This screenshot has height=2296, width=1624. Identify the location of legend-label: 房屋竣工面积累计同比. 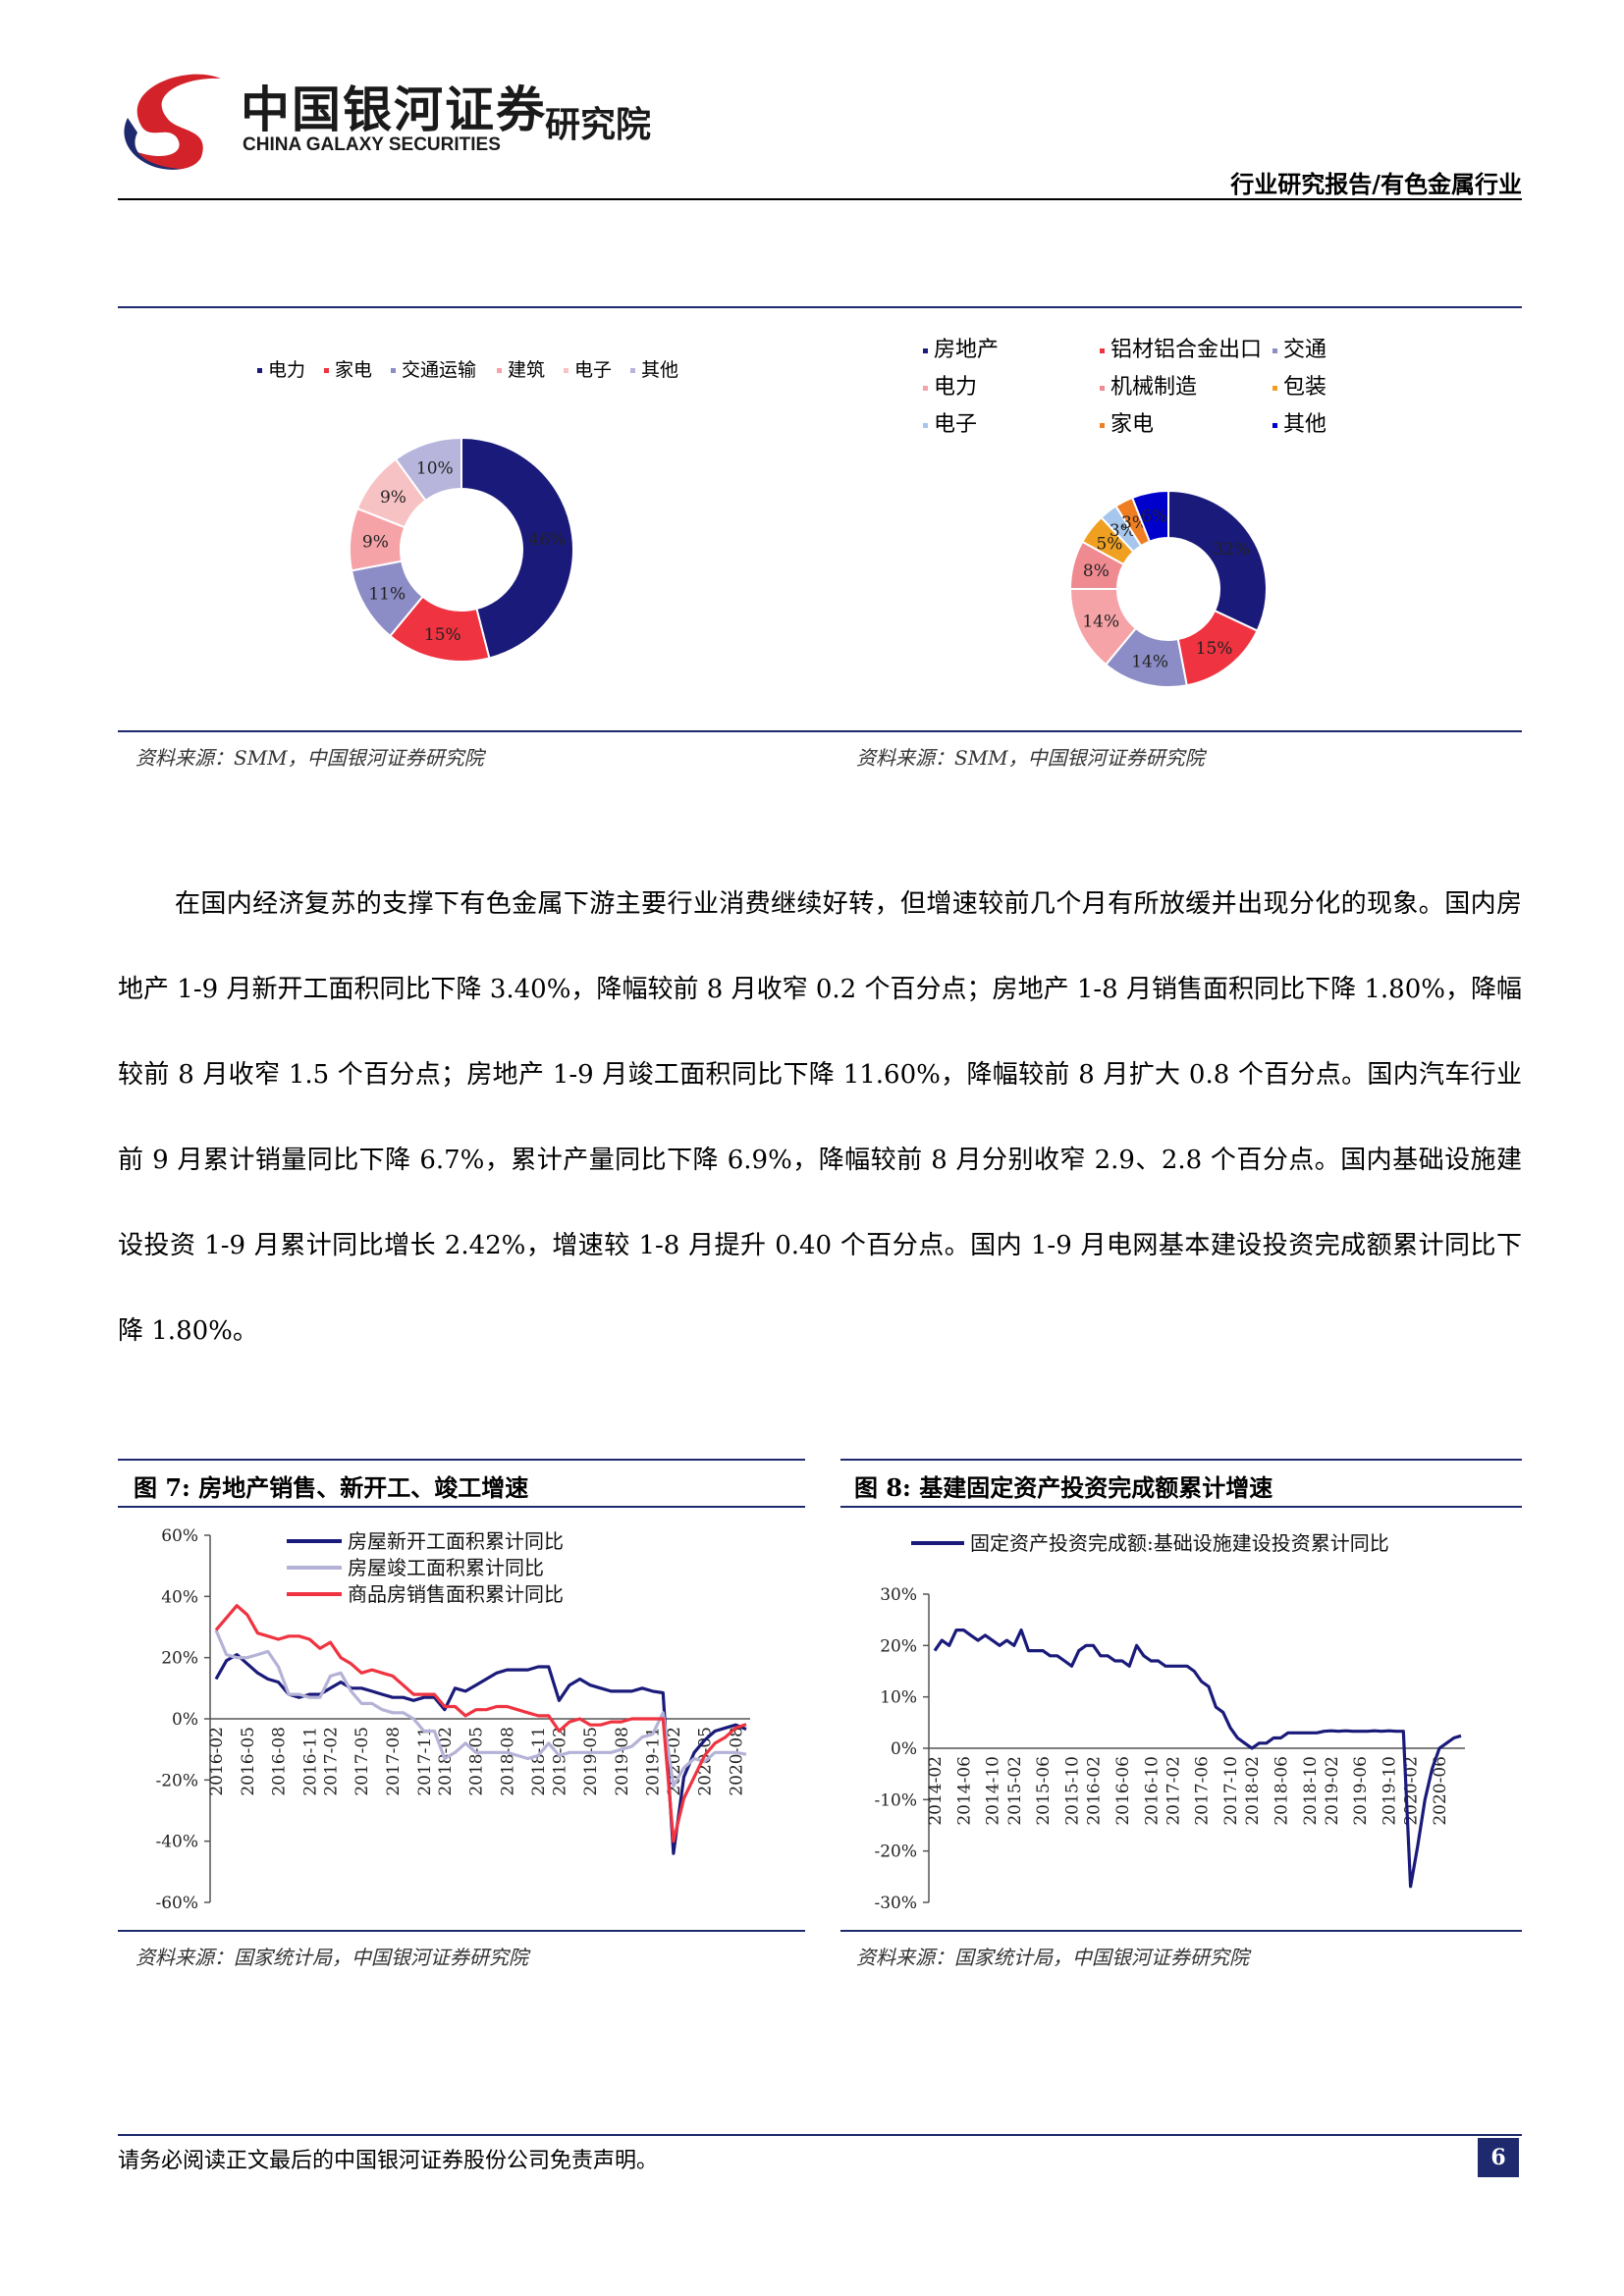
(446, 1568).